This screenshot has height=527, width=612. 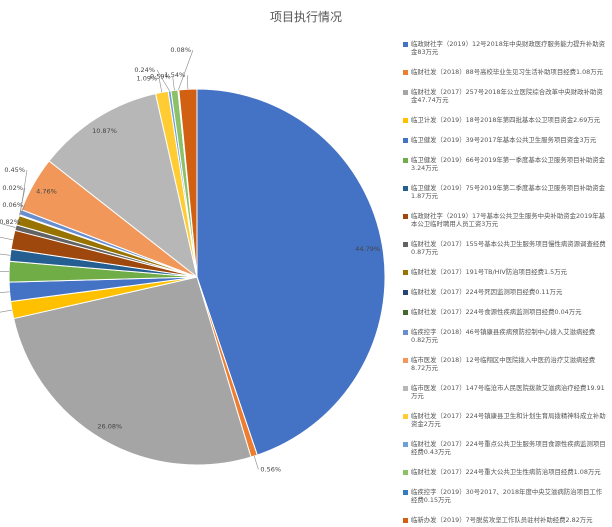 I want to click on slice-value-label: 26.08%, so click(x=109, y=426).